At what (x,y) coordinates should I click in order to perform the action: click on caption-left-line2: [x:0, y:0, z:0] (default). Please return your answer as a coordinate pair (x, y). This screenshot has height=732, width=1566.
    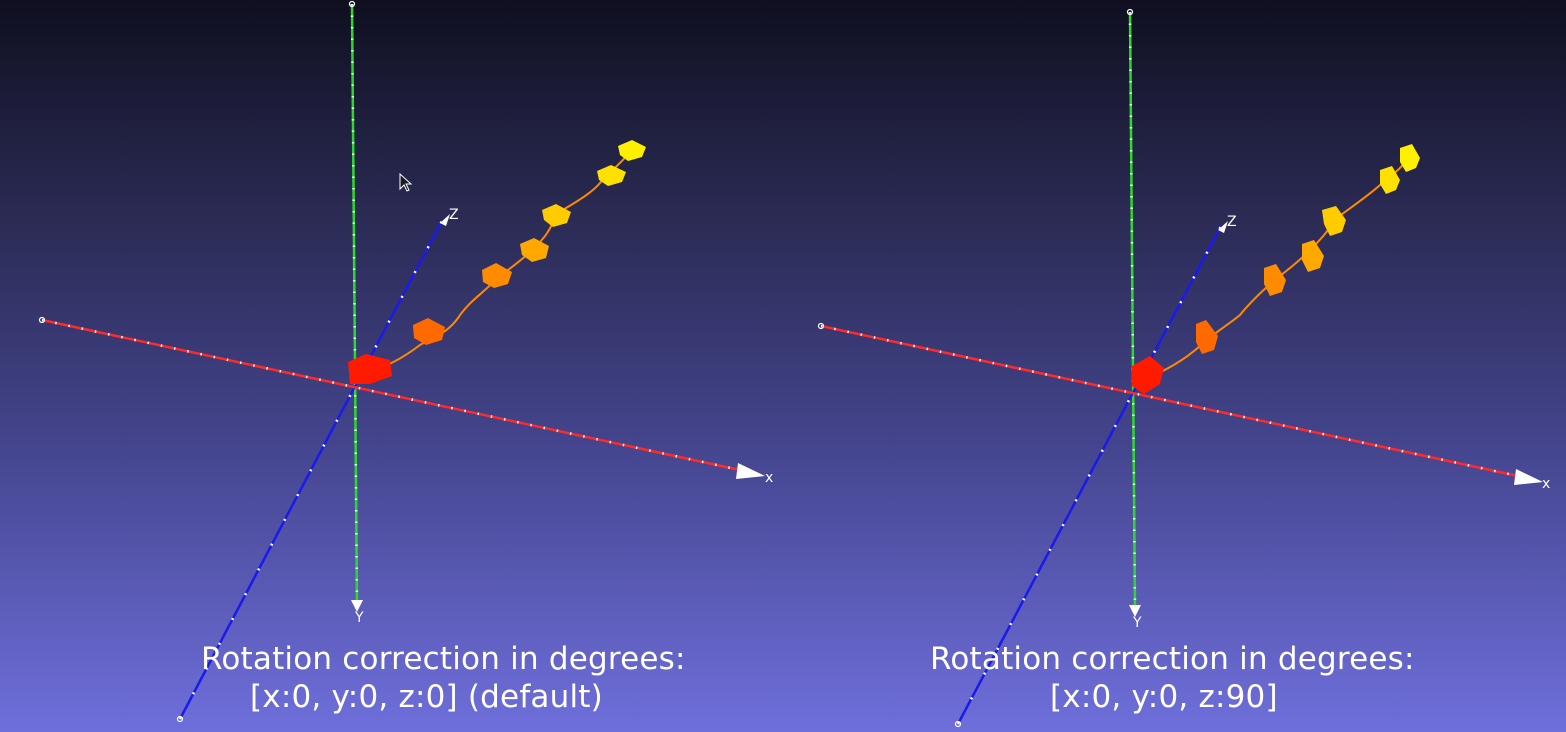
    Looking at the image, I should click on (426, 697).